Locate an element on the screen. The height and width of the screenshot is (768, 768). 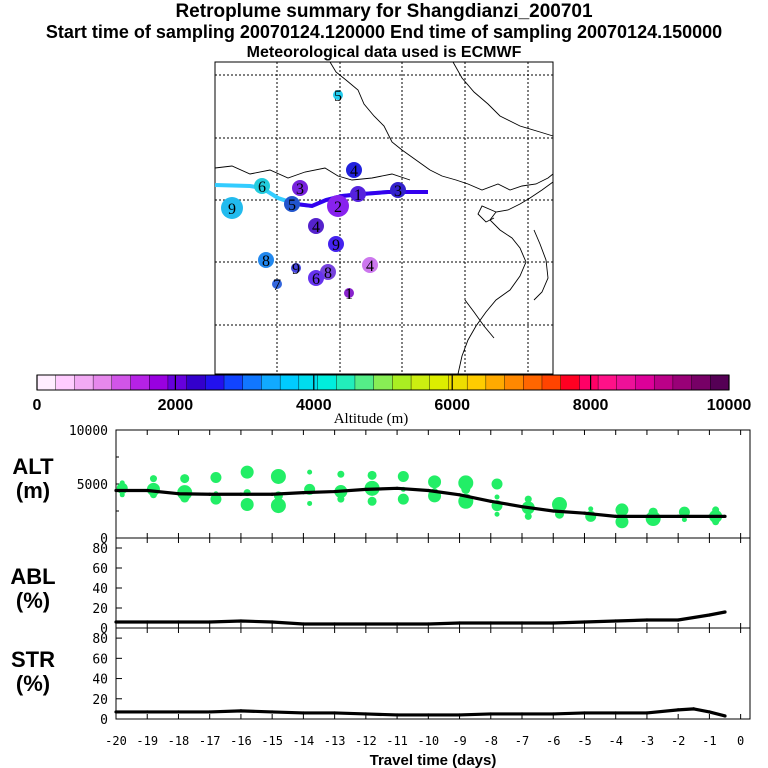
x-tick-label-1: -19 is located at coordinates (147, 741).